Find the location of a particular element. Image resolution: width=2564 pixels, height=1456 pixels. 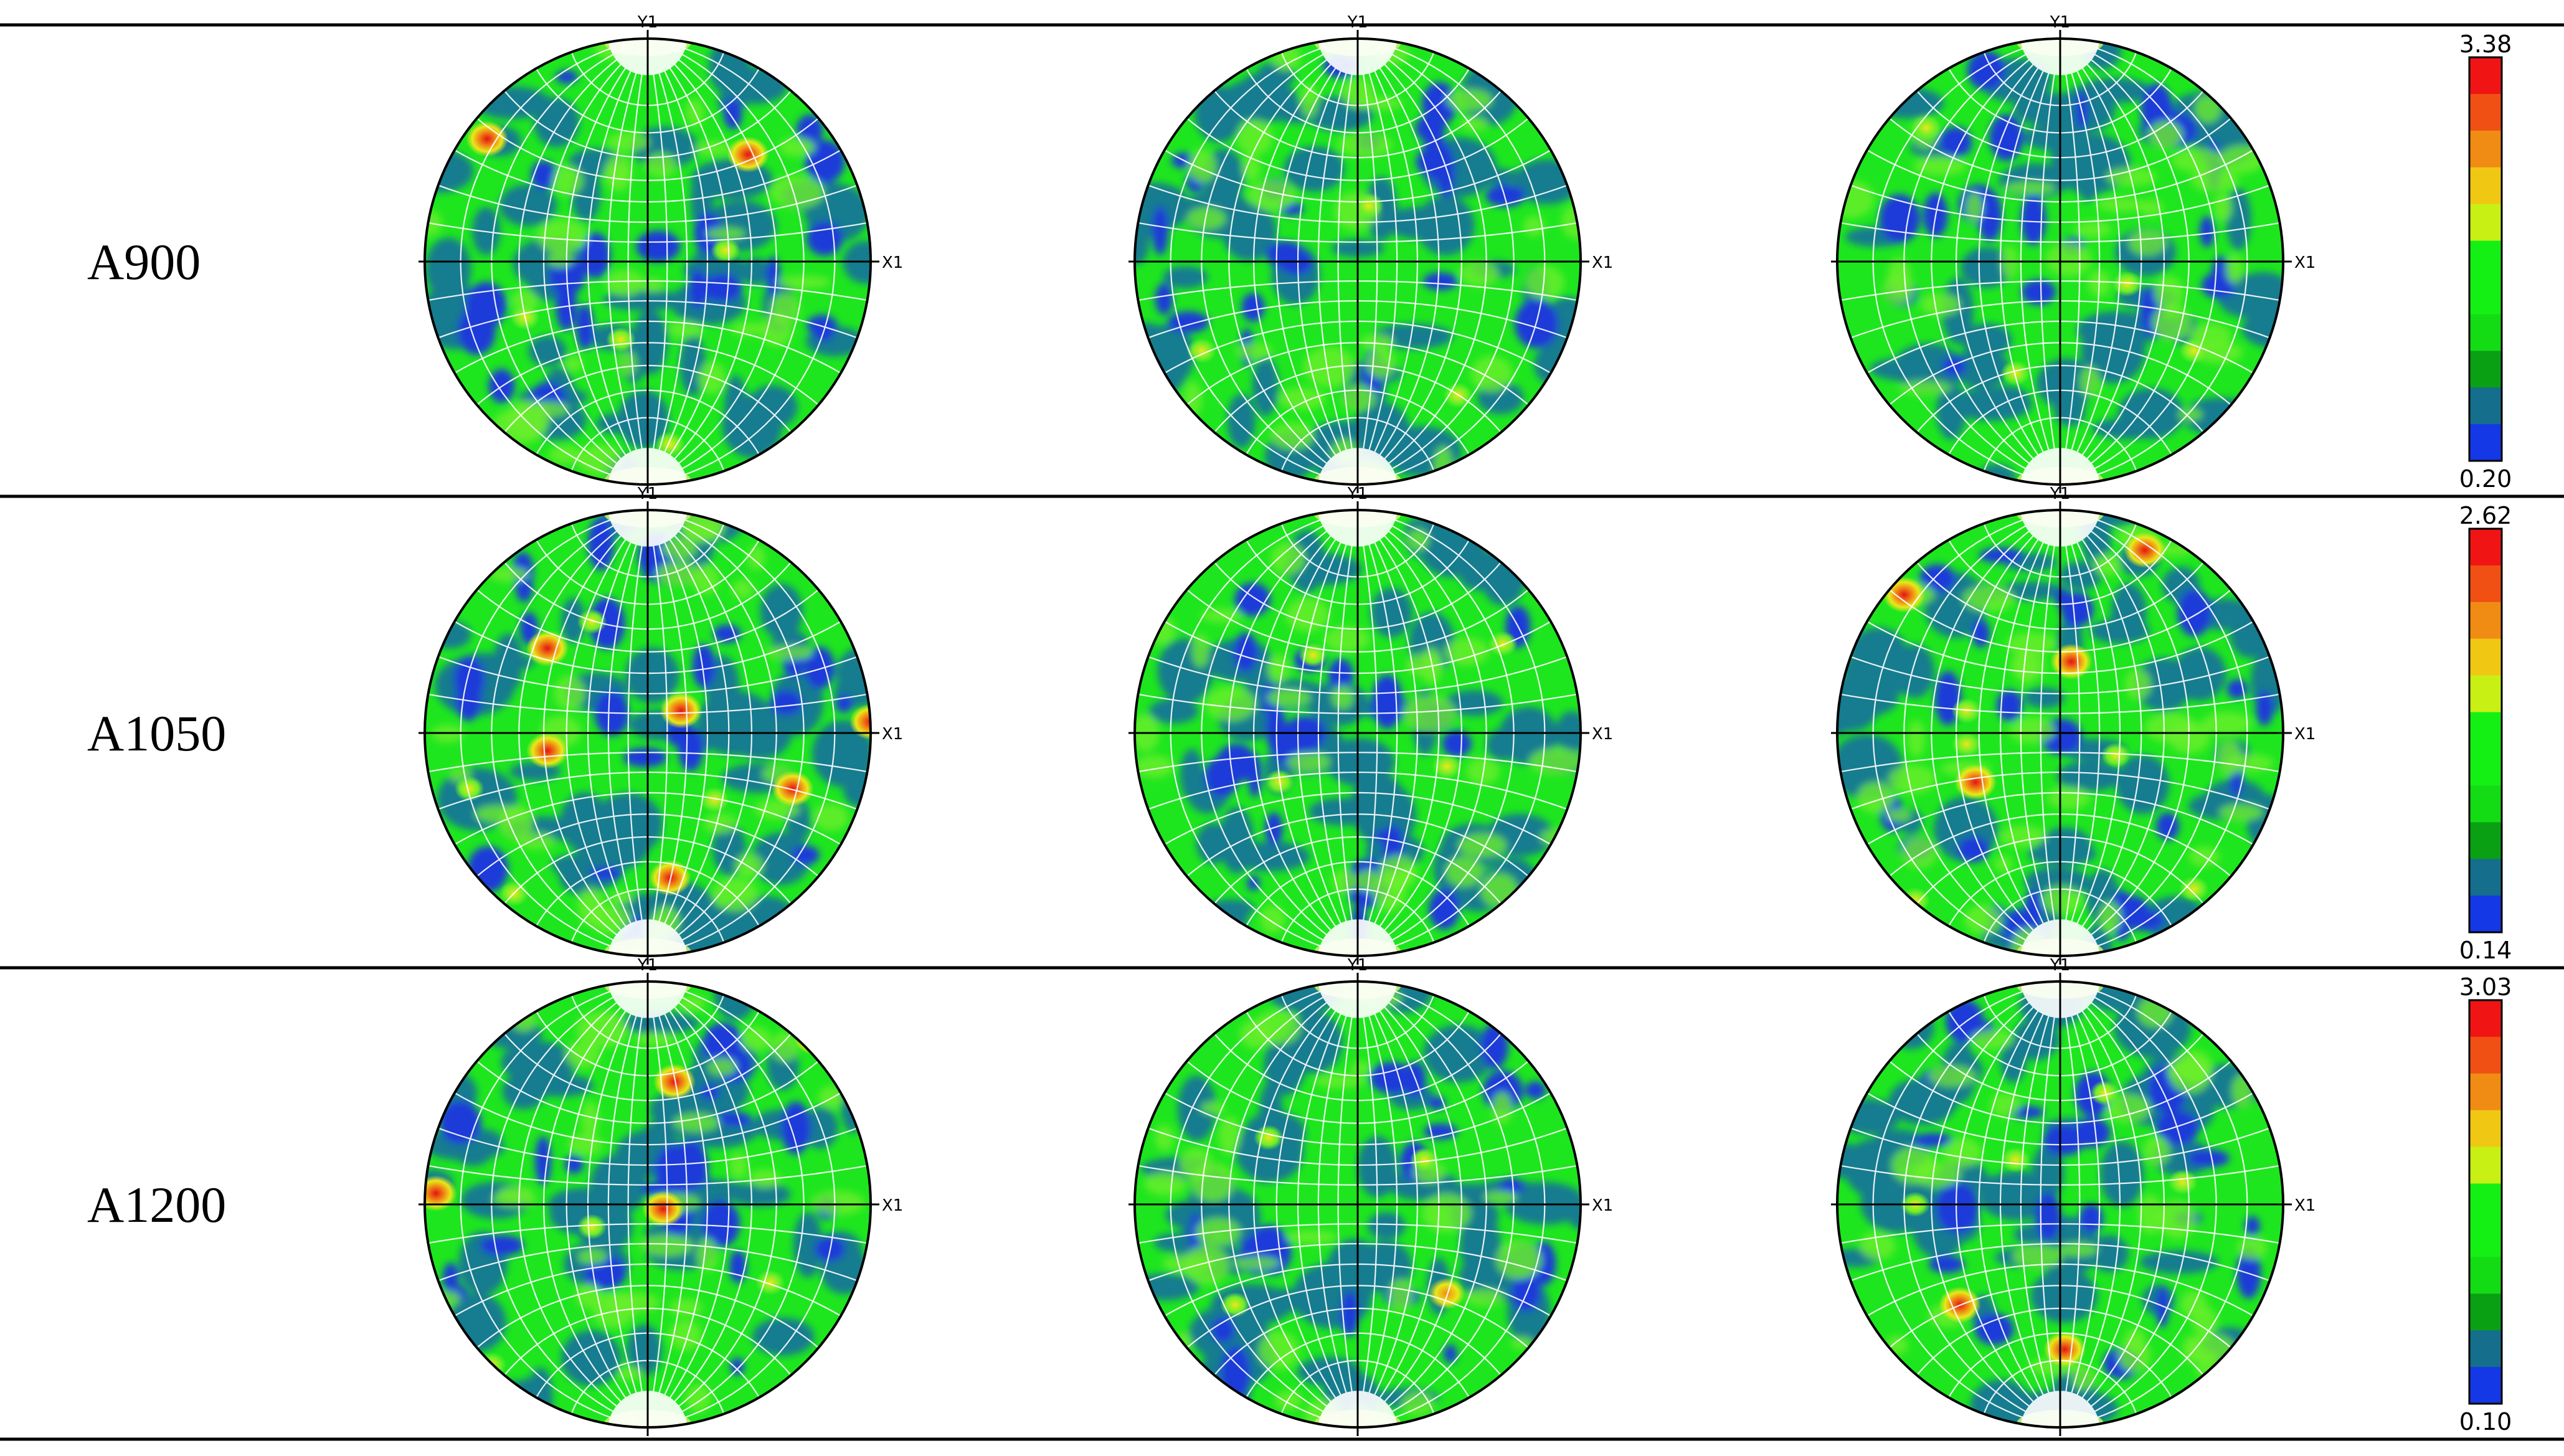

colorbar-max-label: 3.03 is located at coordinates (2485, 987).